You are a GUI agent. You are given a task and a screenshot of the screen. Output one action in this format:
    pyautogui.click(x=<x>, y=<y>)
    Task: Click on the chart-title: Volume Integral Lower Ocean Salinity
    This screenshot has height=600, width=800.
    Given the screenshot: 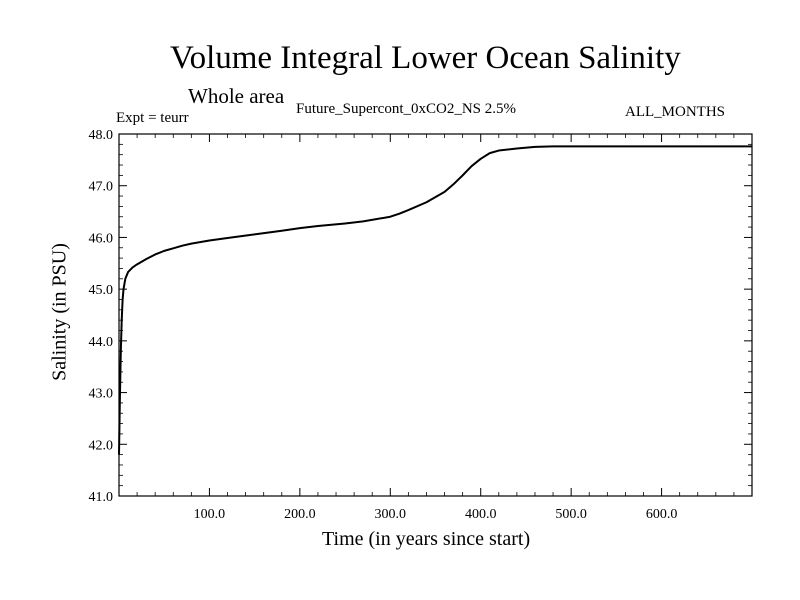 What is the action you would take?
    pyautogui.click(x=425, y=58)
    